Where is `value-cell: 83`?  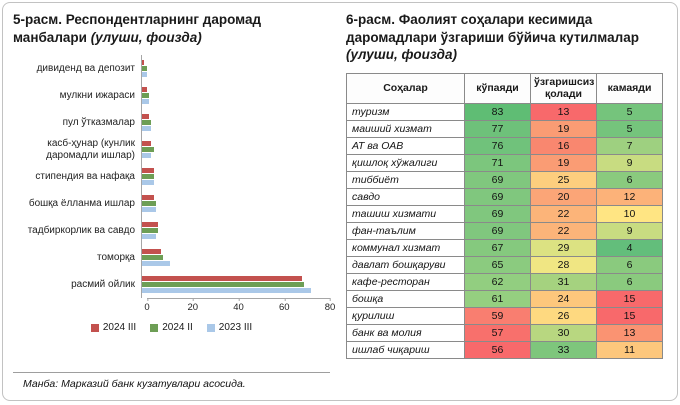
value-cell: 83 is located at coordinates (497, 111).